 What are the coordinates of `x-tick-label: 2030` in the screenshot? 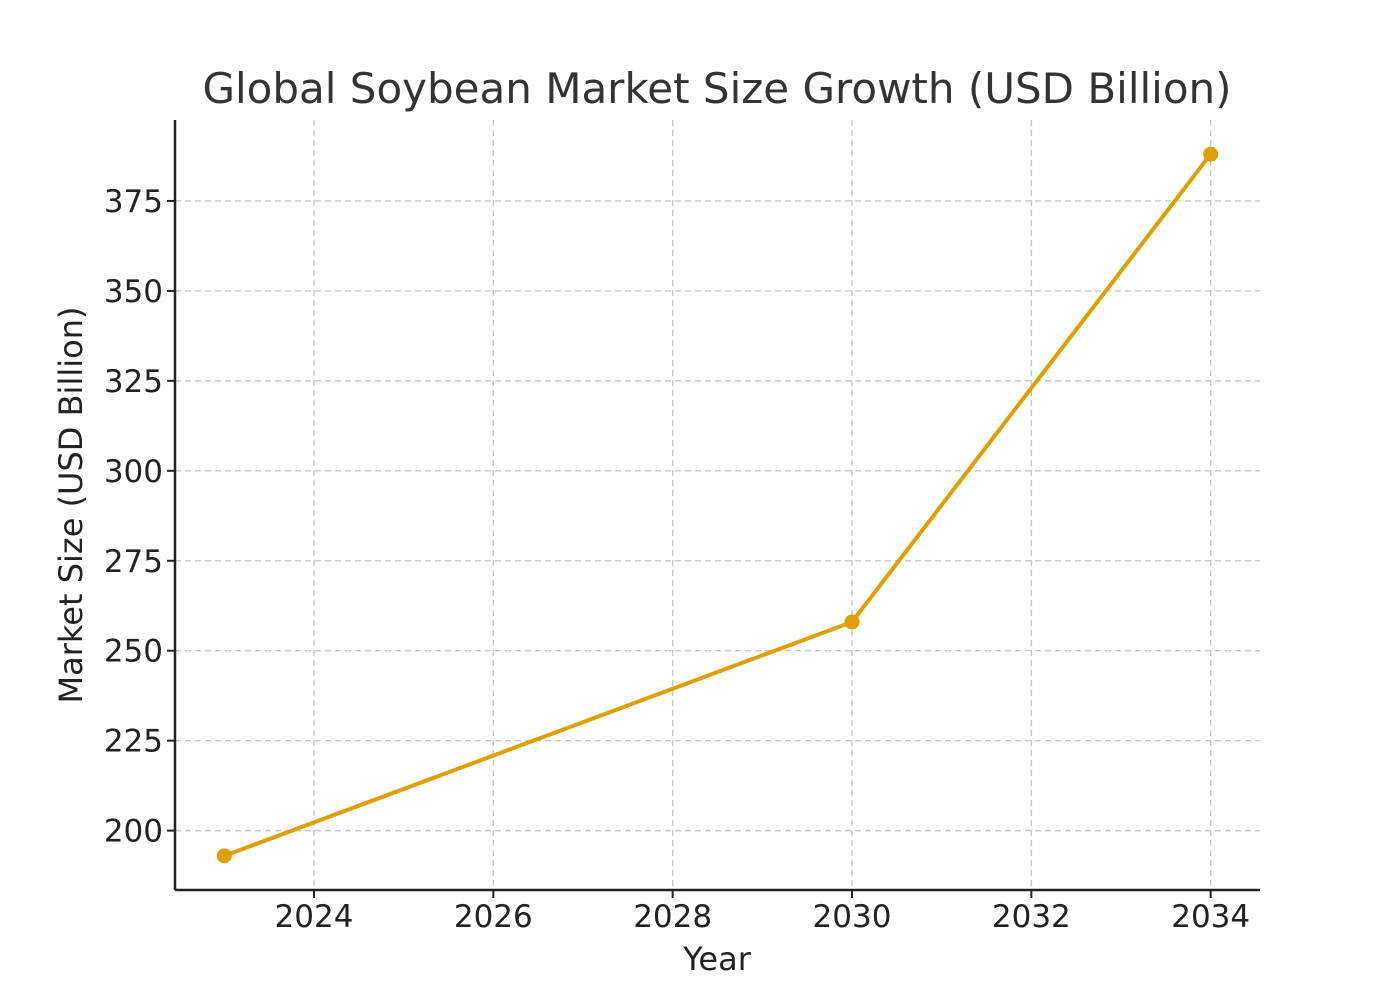 It's located at (852, 917).